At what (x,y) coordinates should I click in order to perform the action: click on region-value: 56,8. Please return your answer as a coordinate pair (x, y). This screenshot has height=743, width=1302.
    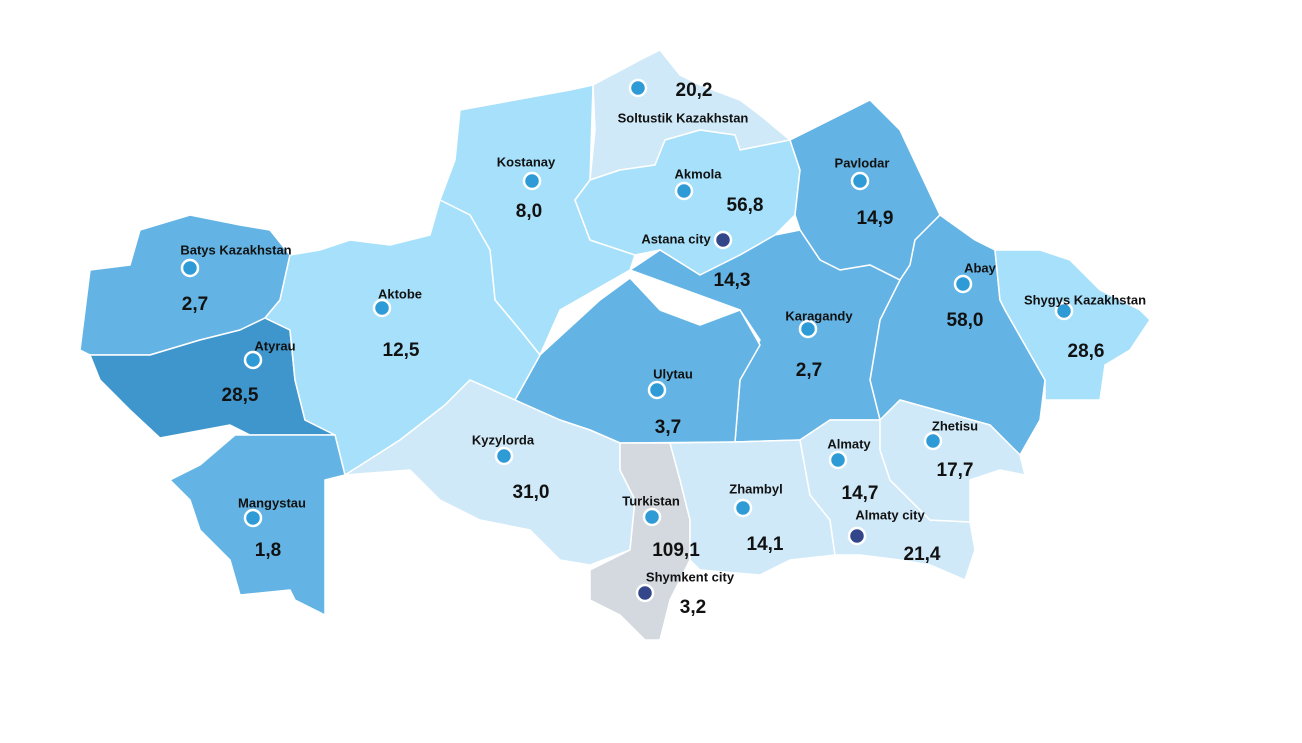
    Looking at the image, I should click on (745, 205).